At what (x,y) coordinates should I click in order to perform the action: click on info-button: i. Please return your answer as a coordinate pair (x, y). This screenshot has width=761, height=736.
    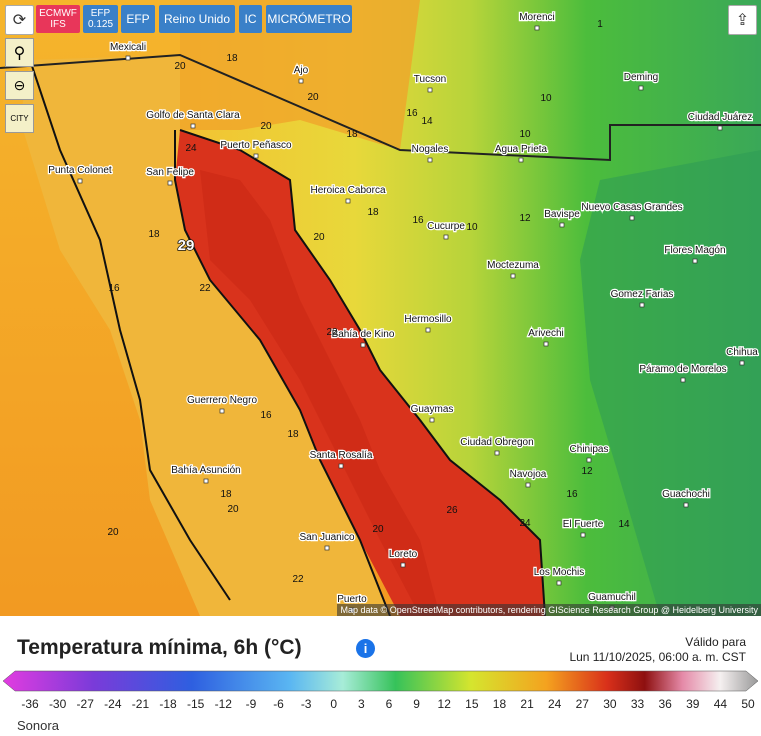
    Looking at the image, I should click on (365, 648).